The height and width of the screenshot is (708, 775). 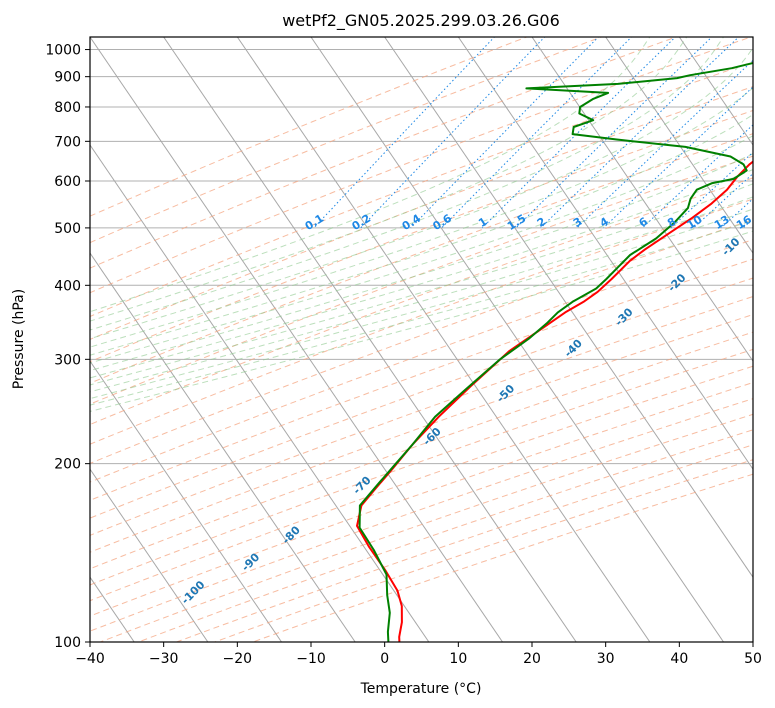 What do you see at coordinates (164, 659) in the screenshot?
I see `x-tick-label: −30` at bounding box center [164, 659].